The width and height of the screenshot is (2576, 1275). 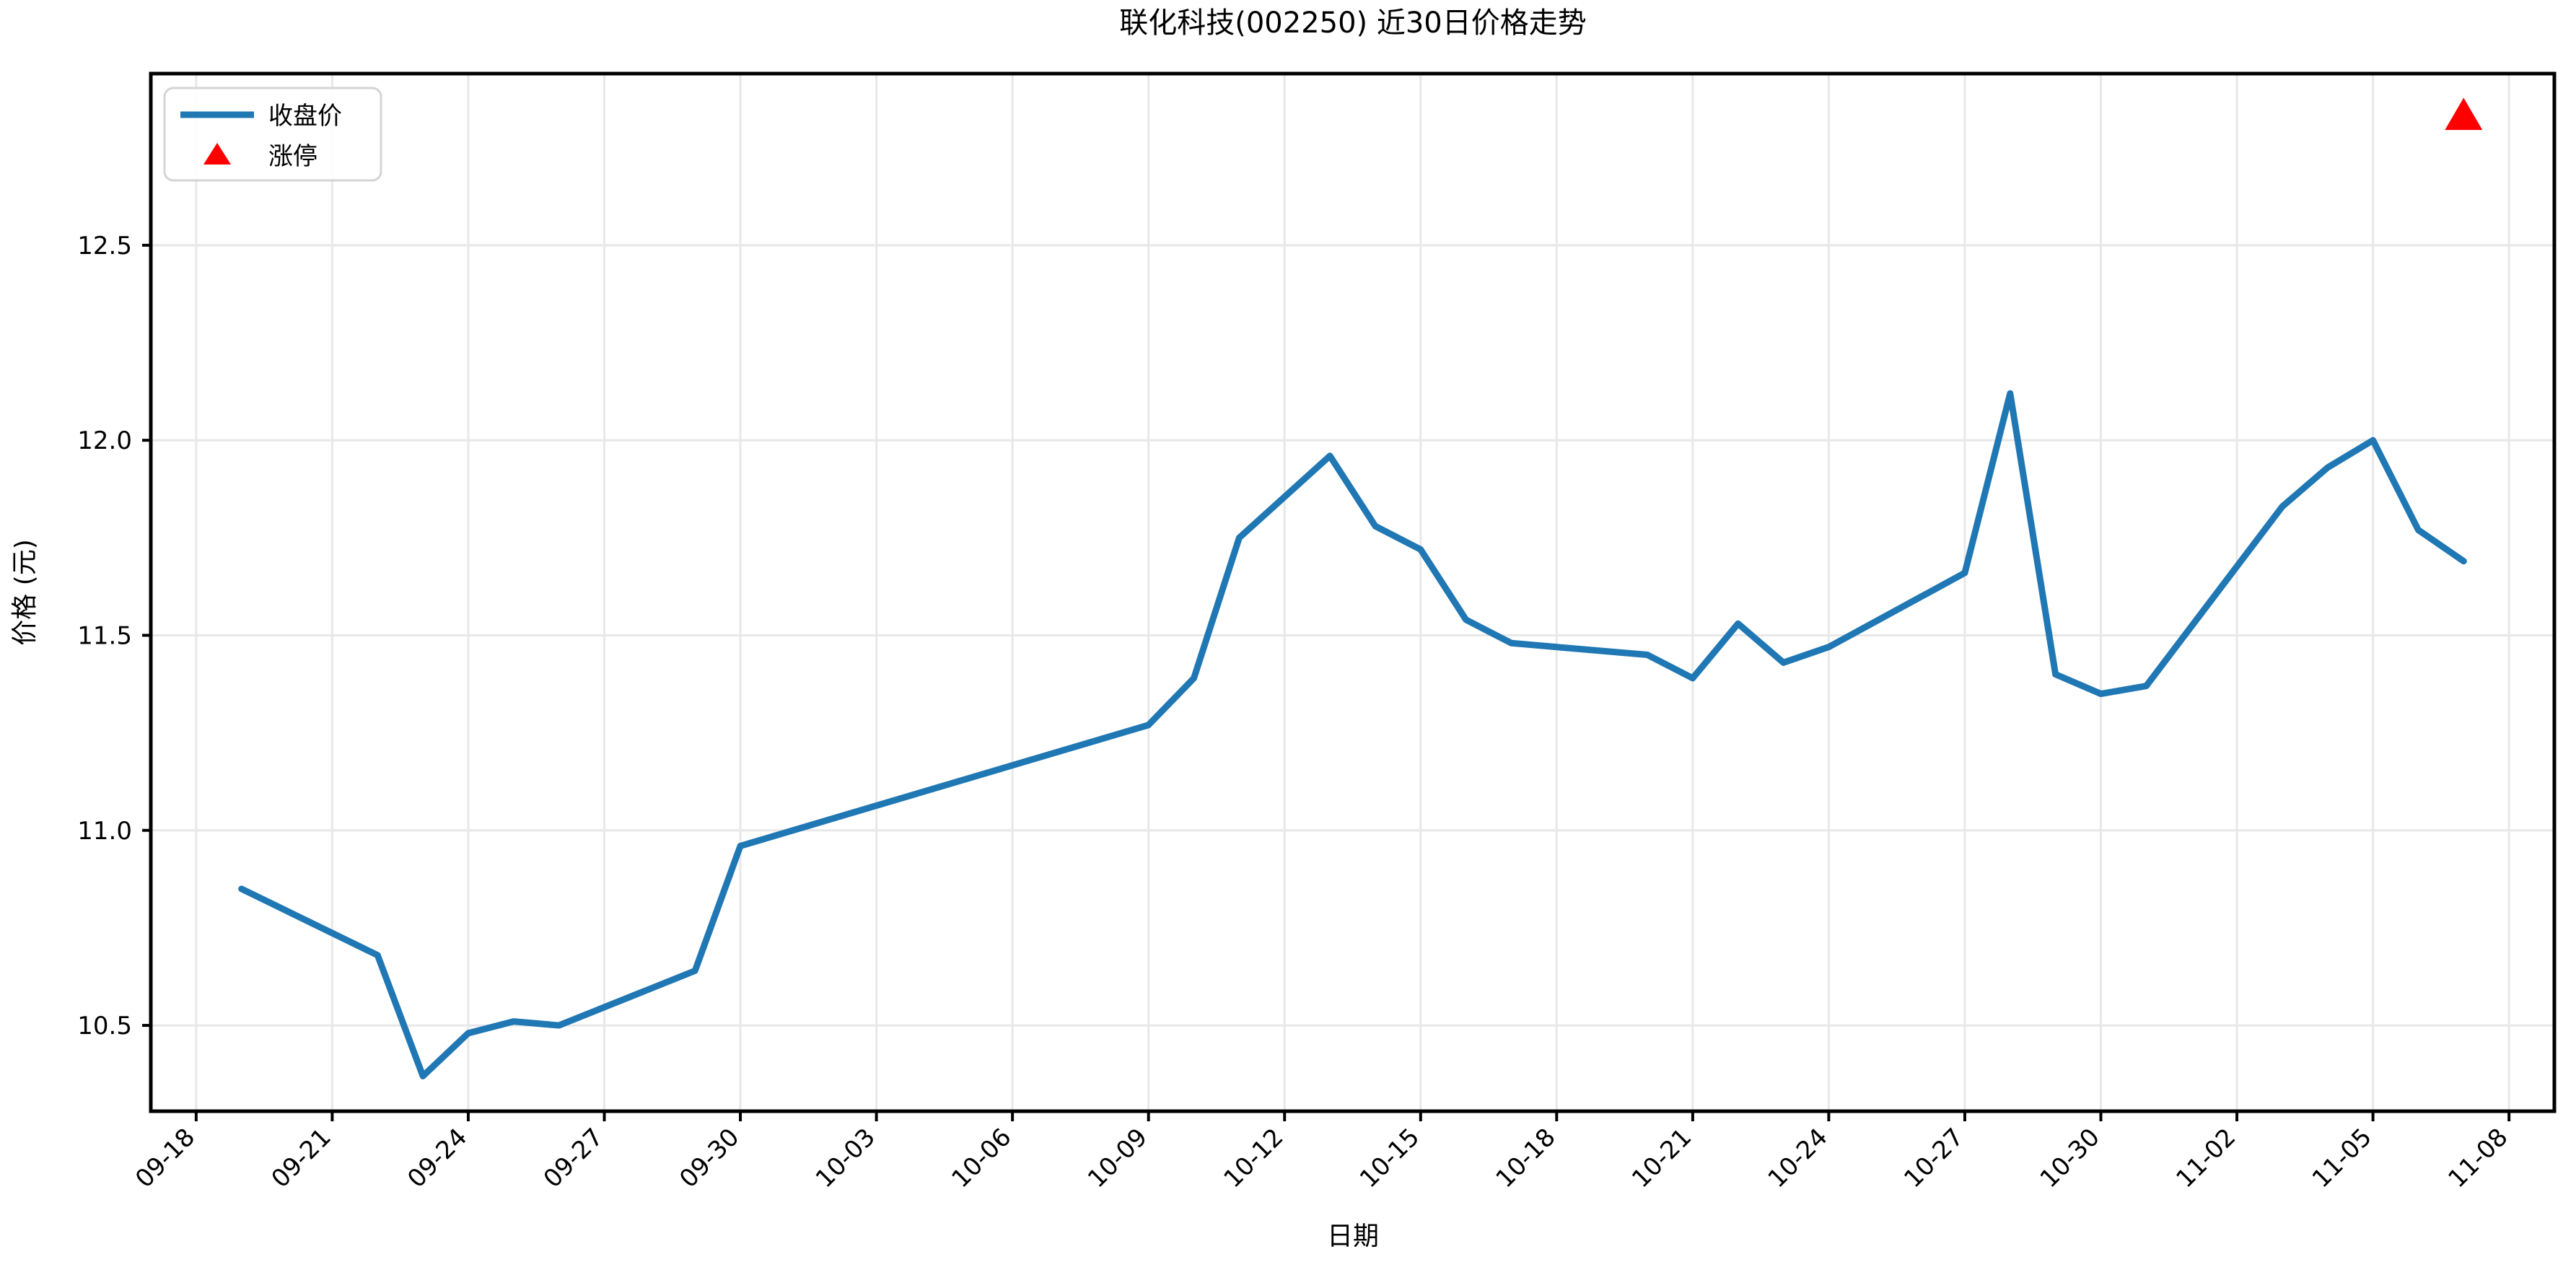 I want to click on legend-label-limit-up: 涨停, so click(x=292, y=157).